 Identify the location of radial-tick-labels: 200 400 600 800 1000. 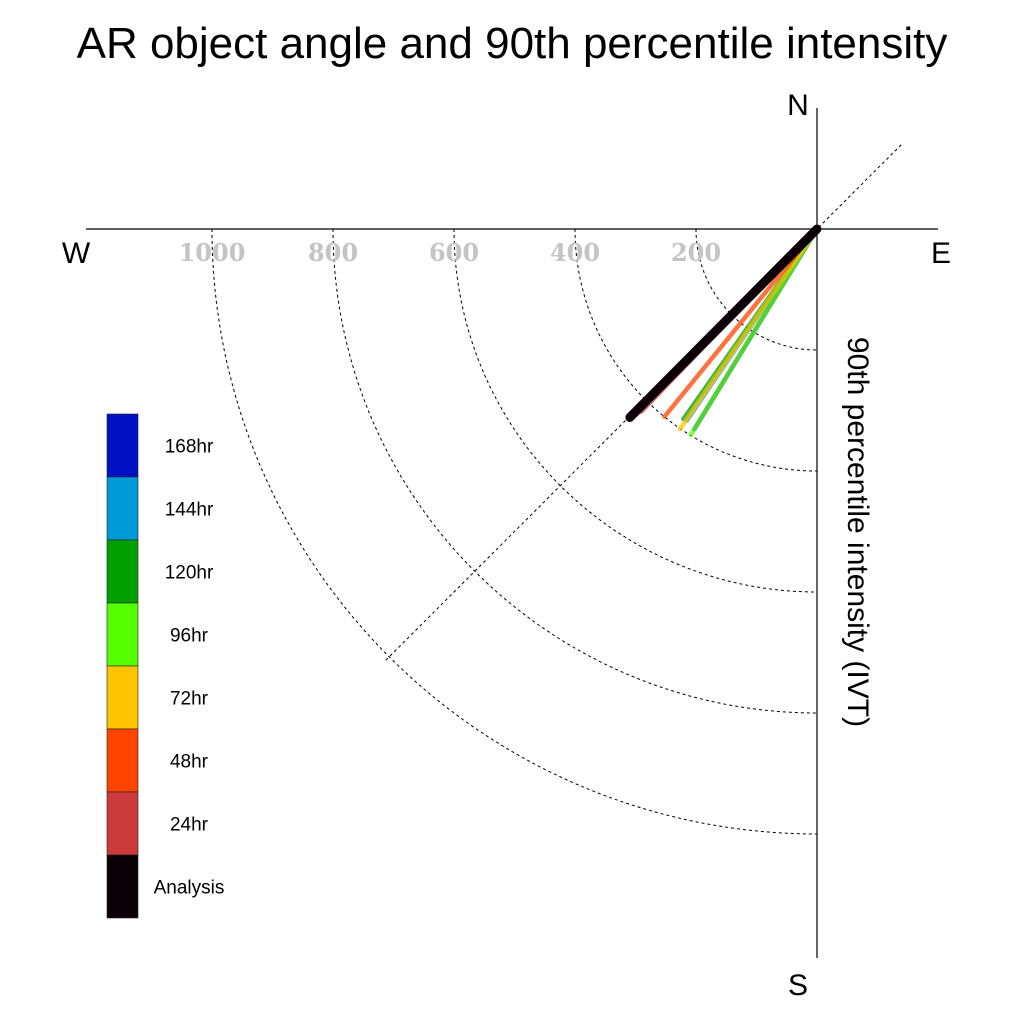
(450, 252).